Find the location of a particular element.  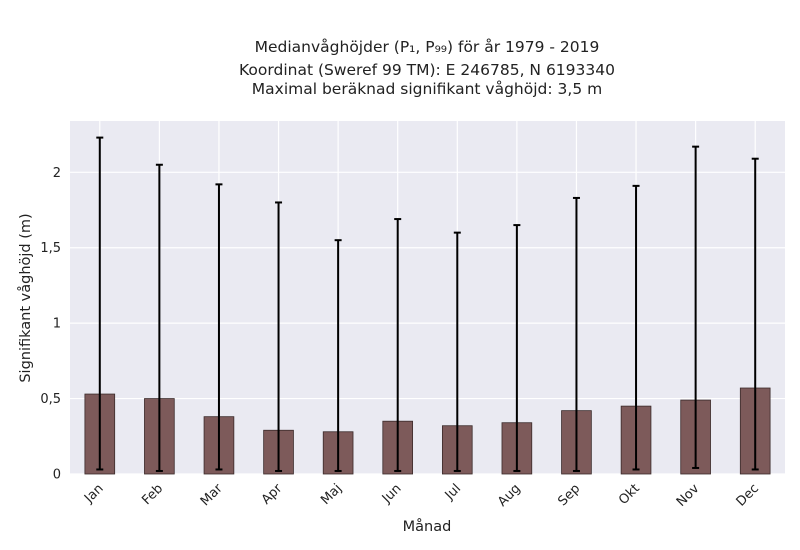

x-tick-label: Apr is located at coordinates (272, 494).